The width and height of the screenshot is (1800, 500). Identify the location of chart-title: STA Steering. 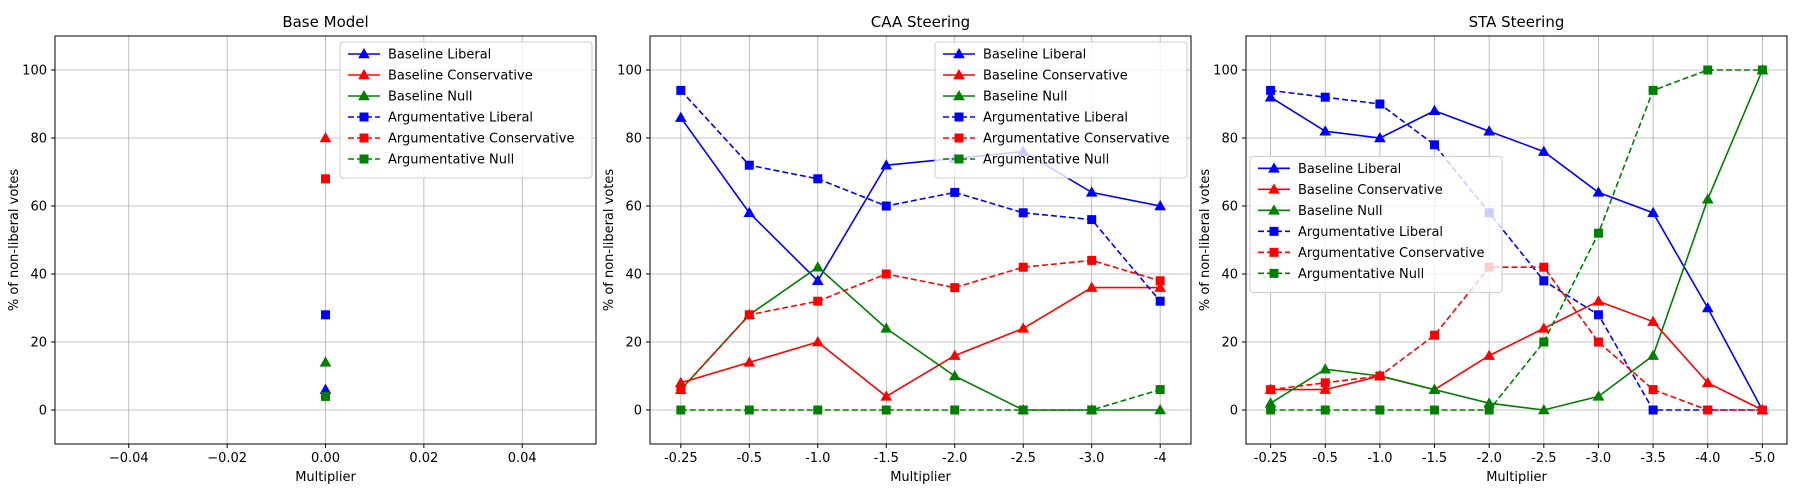
(1517, 22).